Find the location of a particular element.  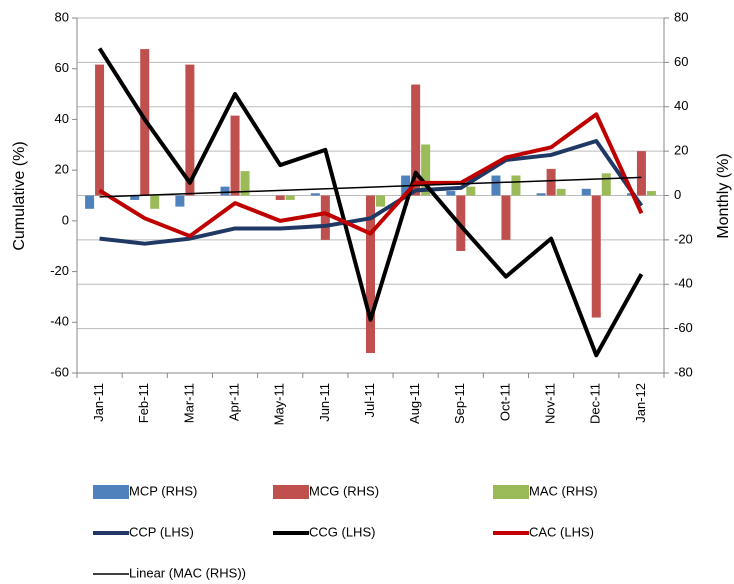

y2-tick-label: 20 is located at coordinates (681, 150).